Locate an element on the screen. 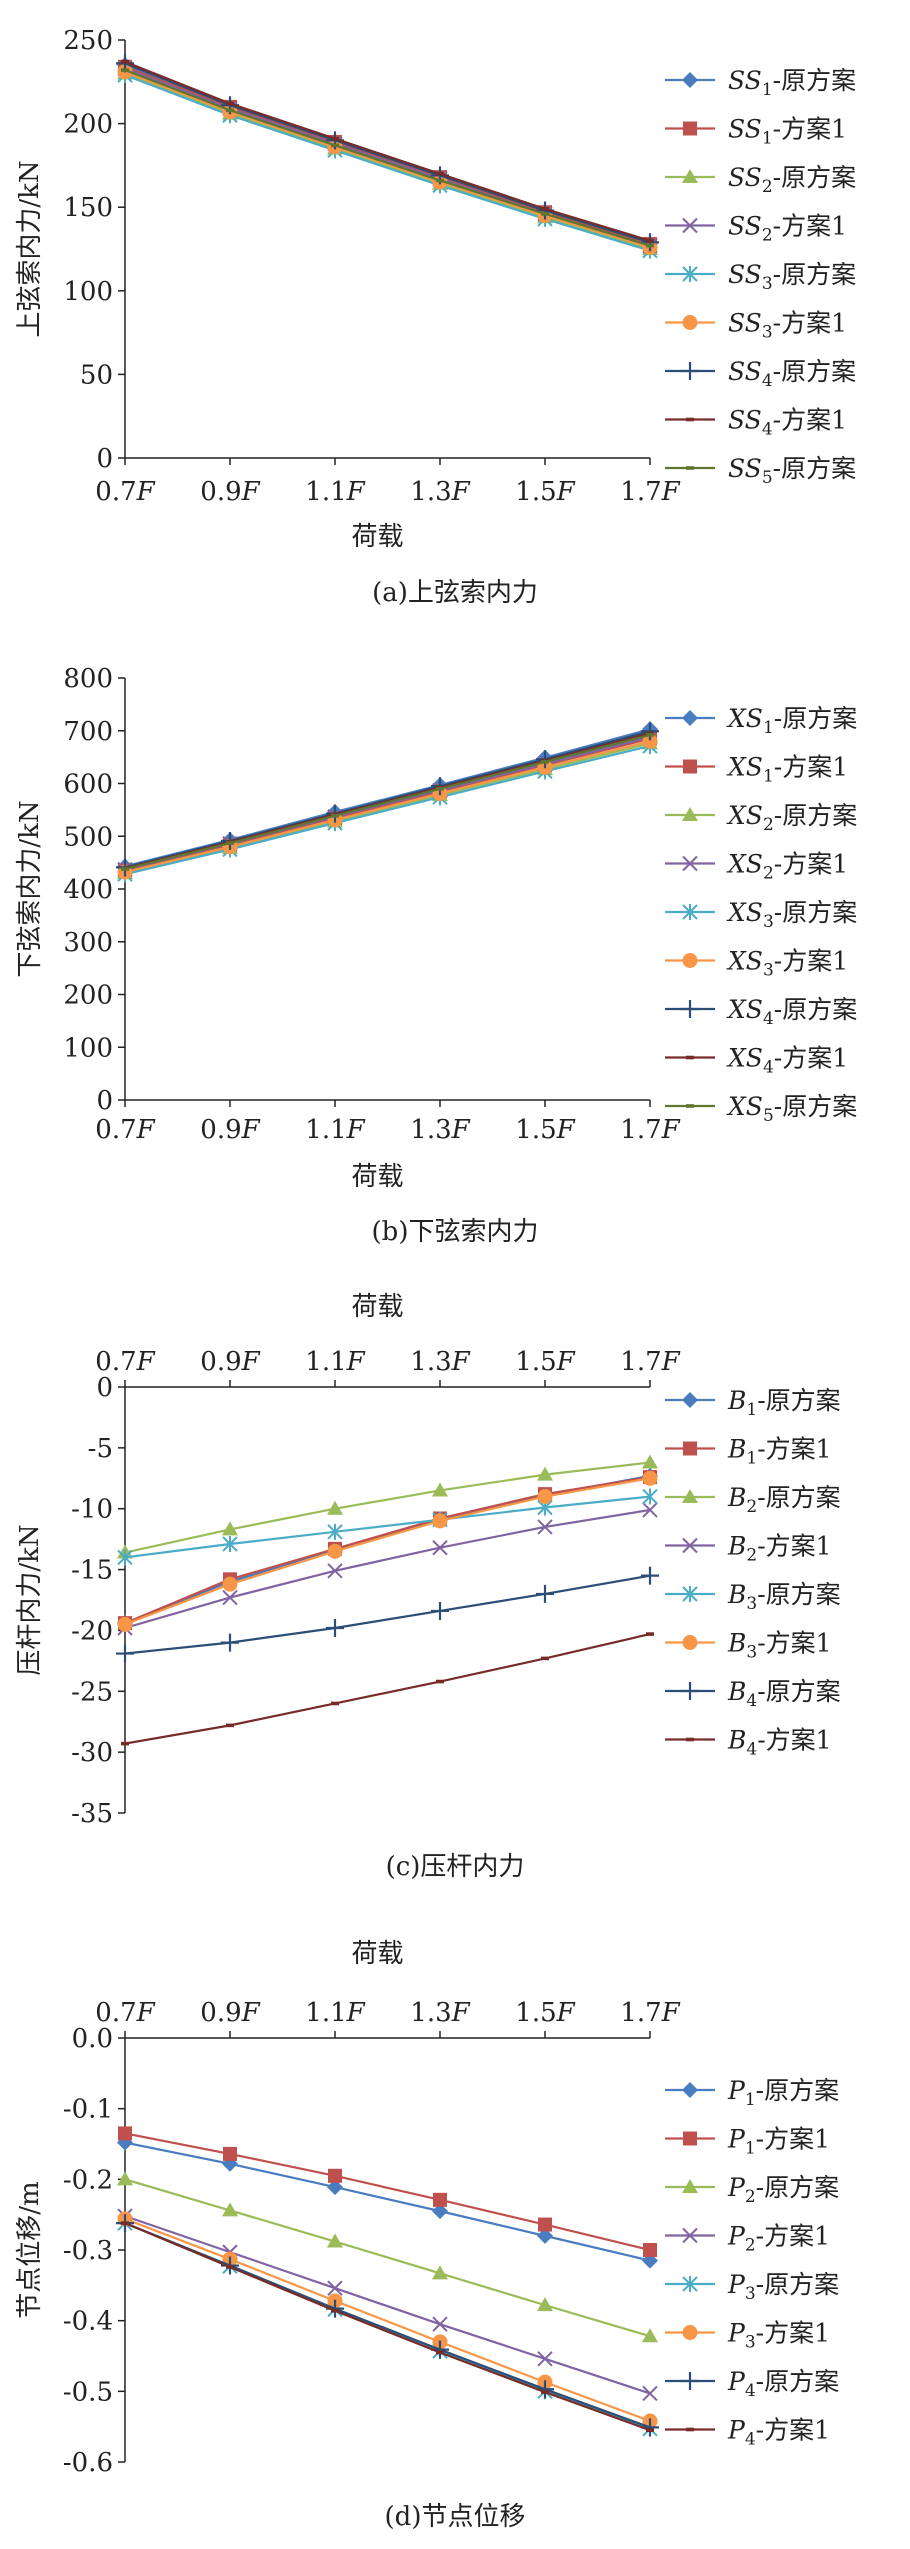  legend-label: SS2-原方案 is located at coordinates (792, 180).